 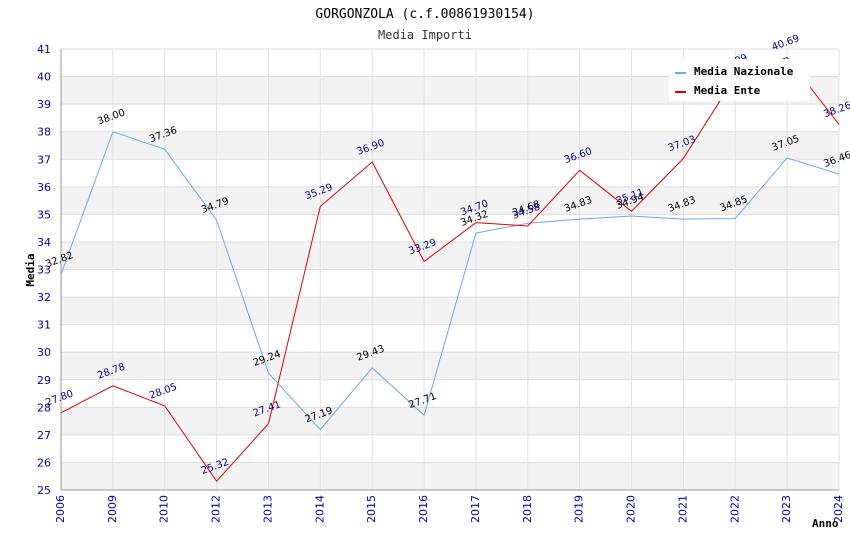 I want to click on x-tick-label: 2016, so click(x=423, y=509).